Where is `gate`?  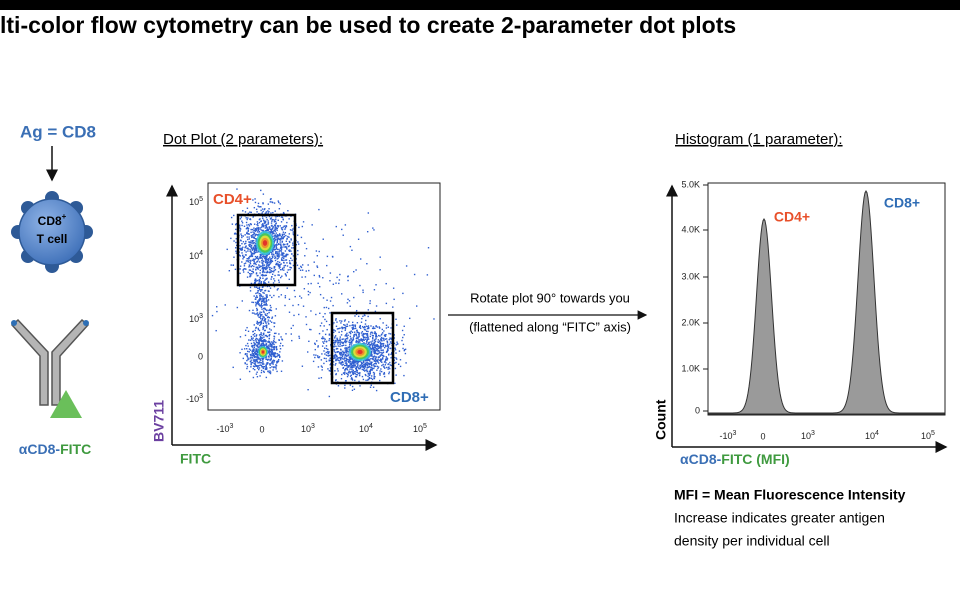
gate is located at coordinates (362, 348).